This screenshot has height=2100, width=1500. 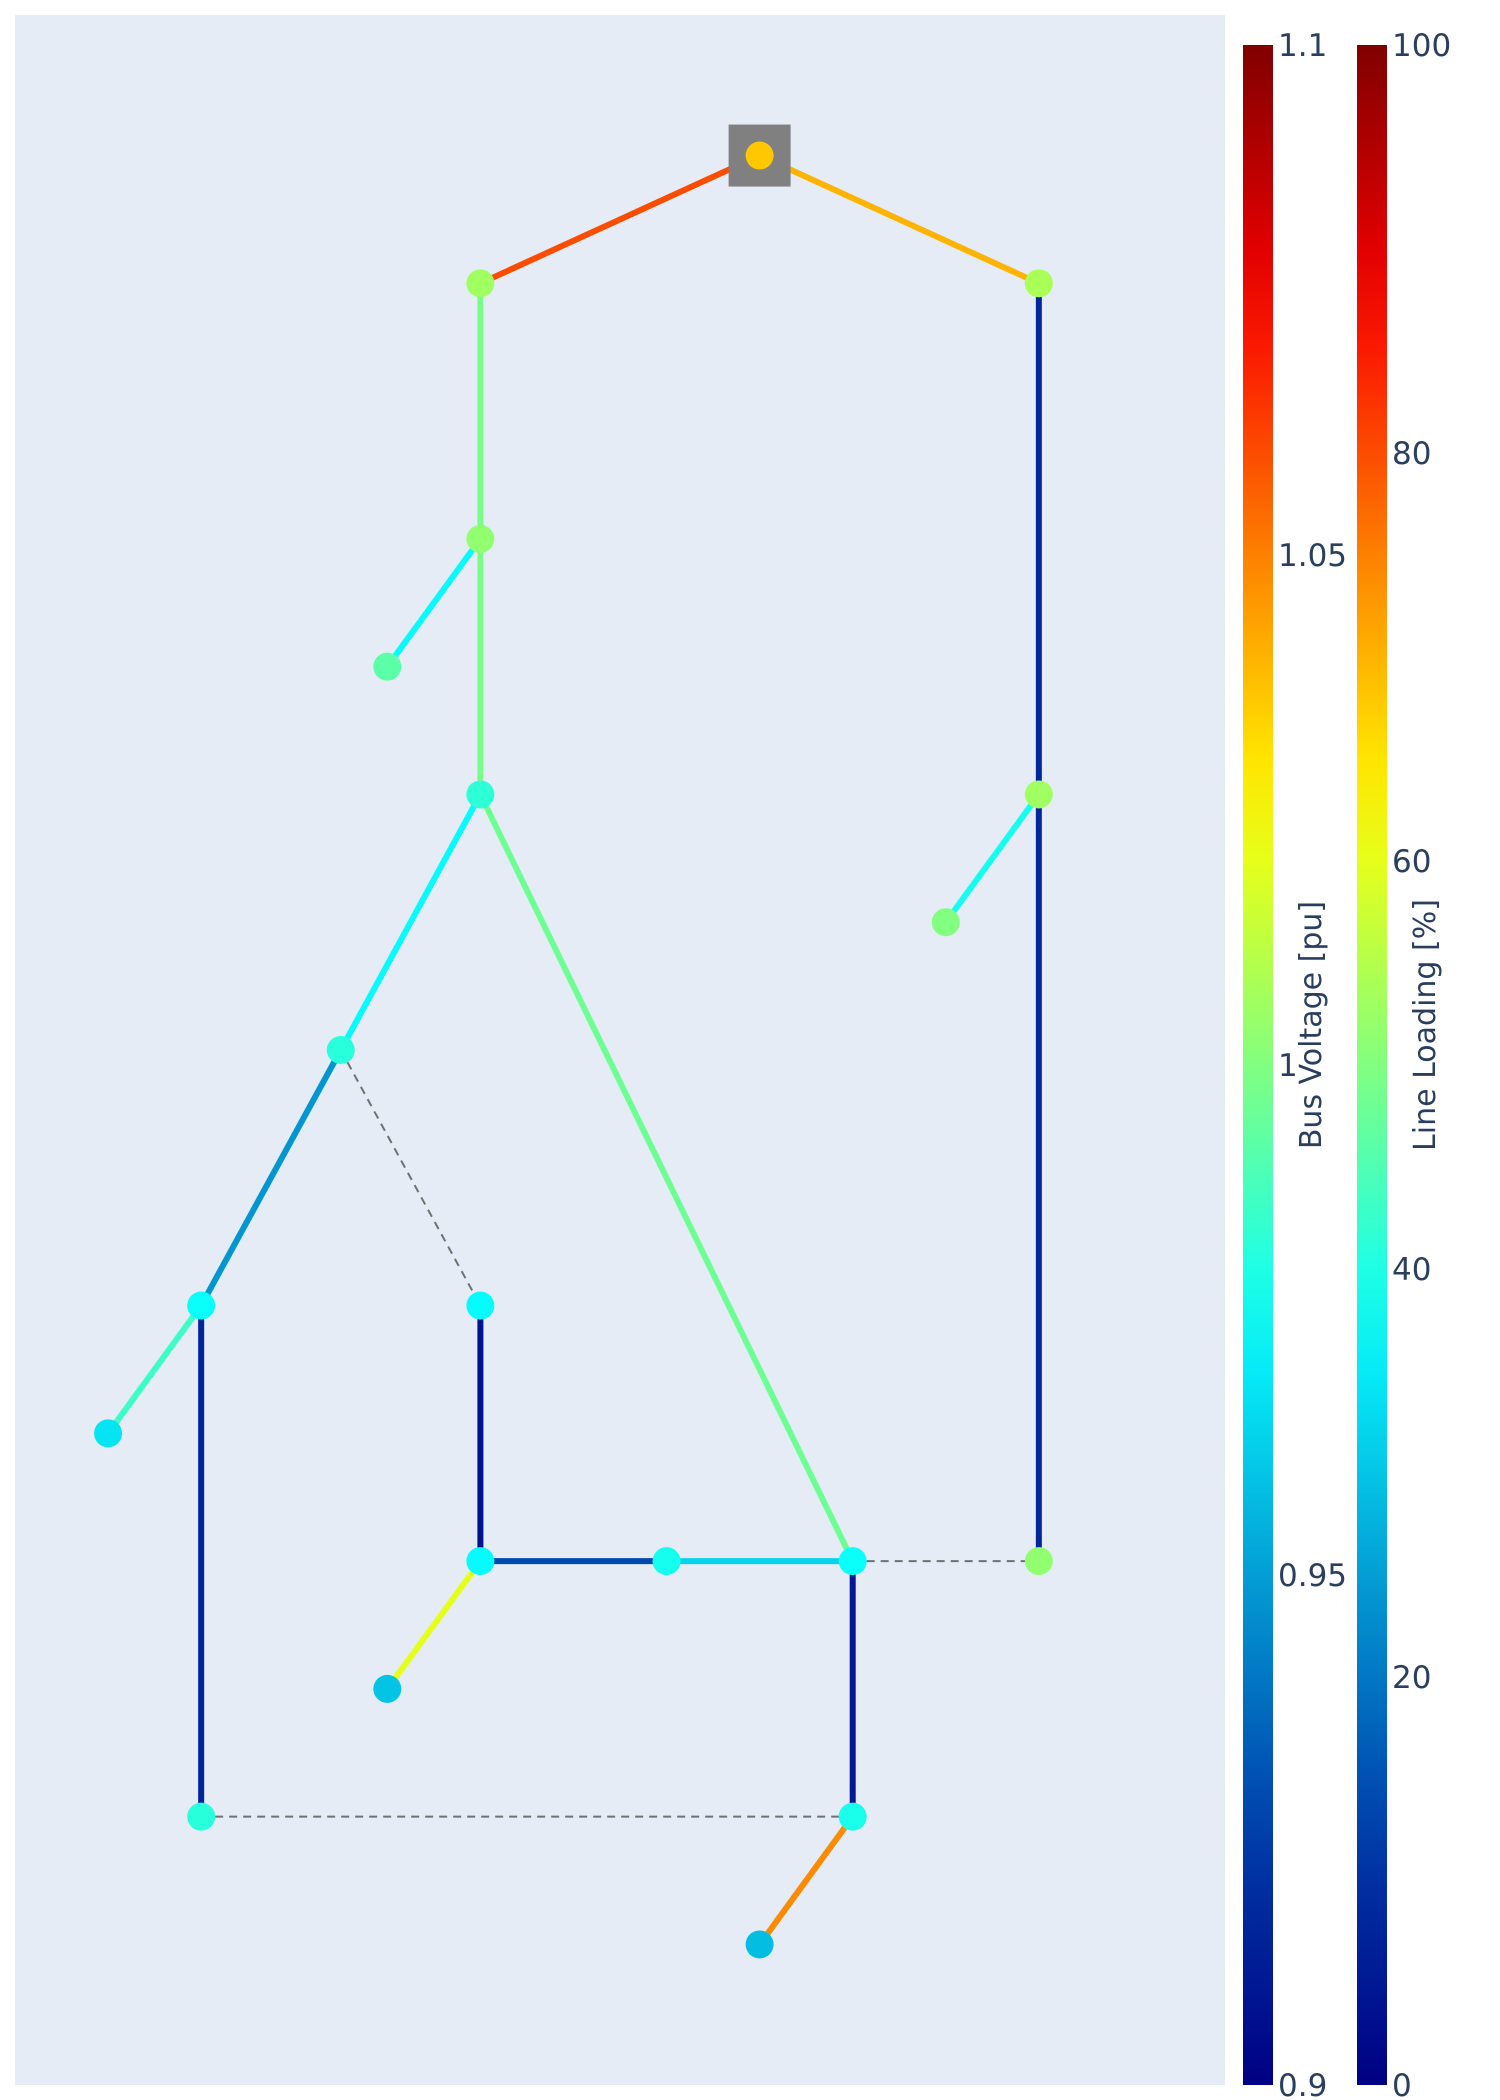 I want to click on bus-voltage-colorbar-ticks: 0.9 0.95 1 1.05 1.1, so click(x=1312, y=1064).